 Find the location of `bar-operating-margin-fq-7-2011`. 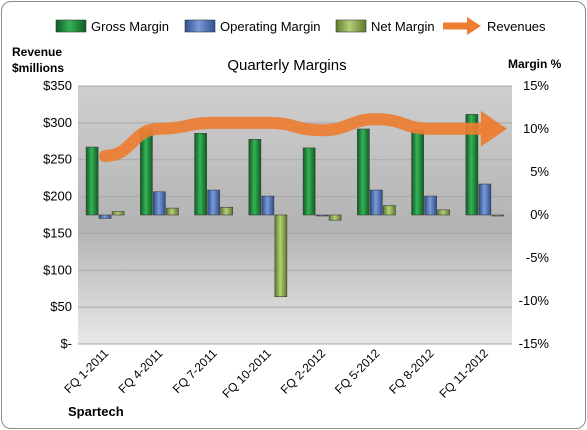

bar-operating-margin-fq-7-2011 is located at coordinates (213, 202).